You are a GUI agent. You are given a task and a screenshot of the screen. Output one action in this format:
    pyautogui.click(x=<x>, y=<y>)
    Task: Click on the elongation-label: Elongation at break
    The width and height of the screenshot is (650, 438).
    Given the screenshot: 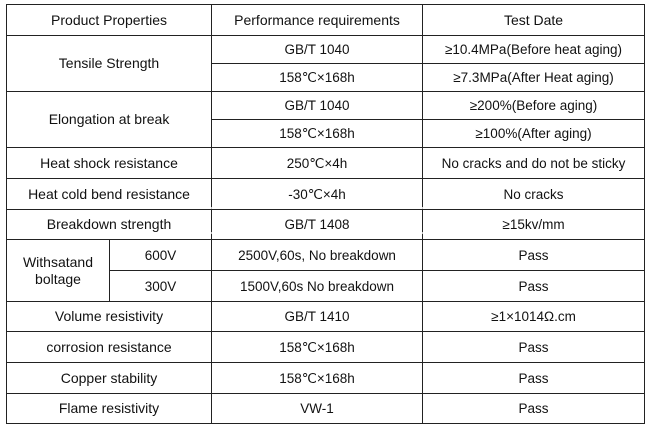 What is the action you would take?
    pyautogui.click(x=109, y=119)
    